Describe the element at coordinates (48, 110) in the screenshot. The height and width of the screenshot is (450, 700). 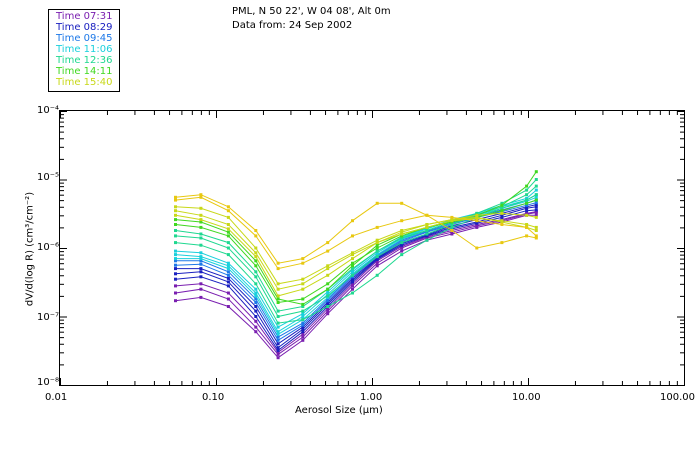
I see `y-tick-label: 10⁻⁴` at that location.